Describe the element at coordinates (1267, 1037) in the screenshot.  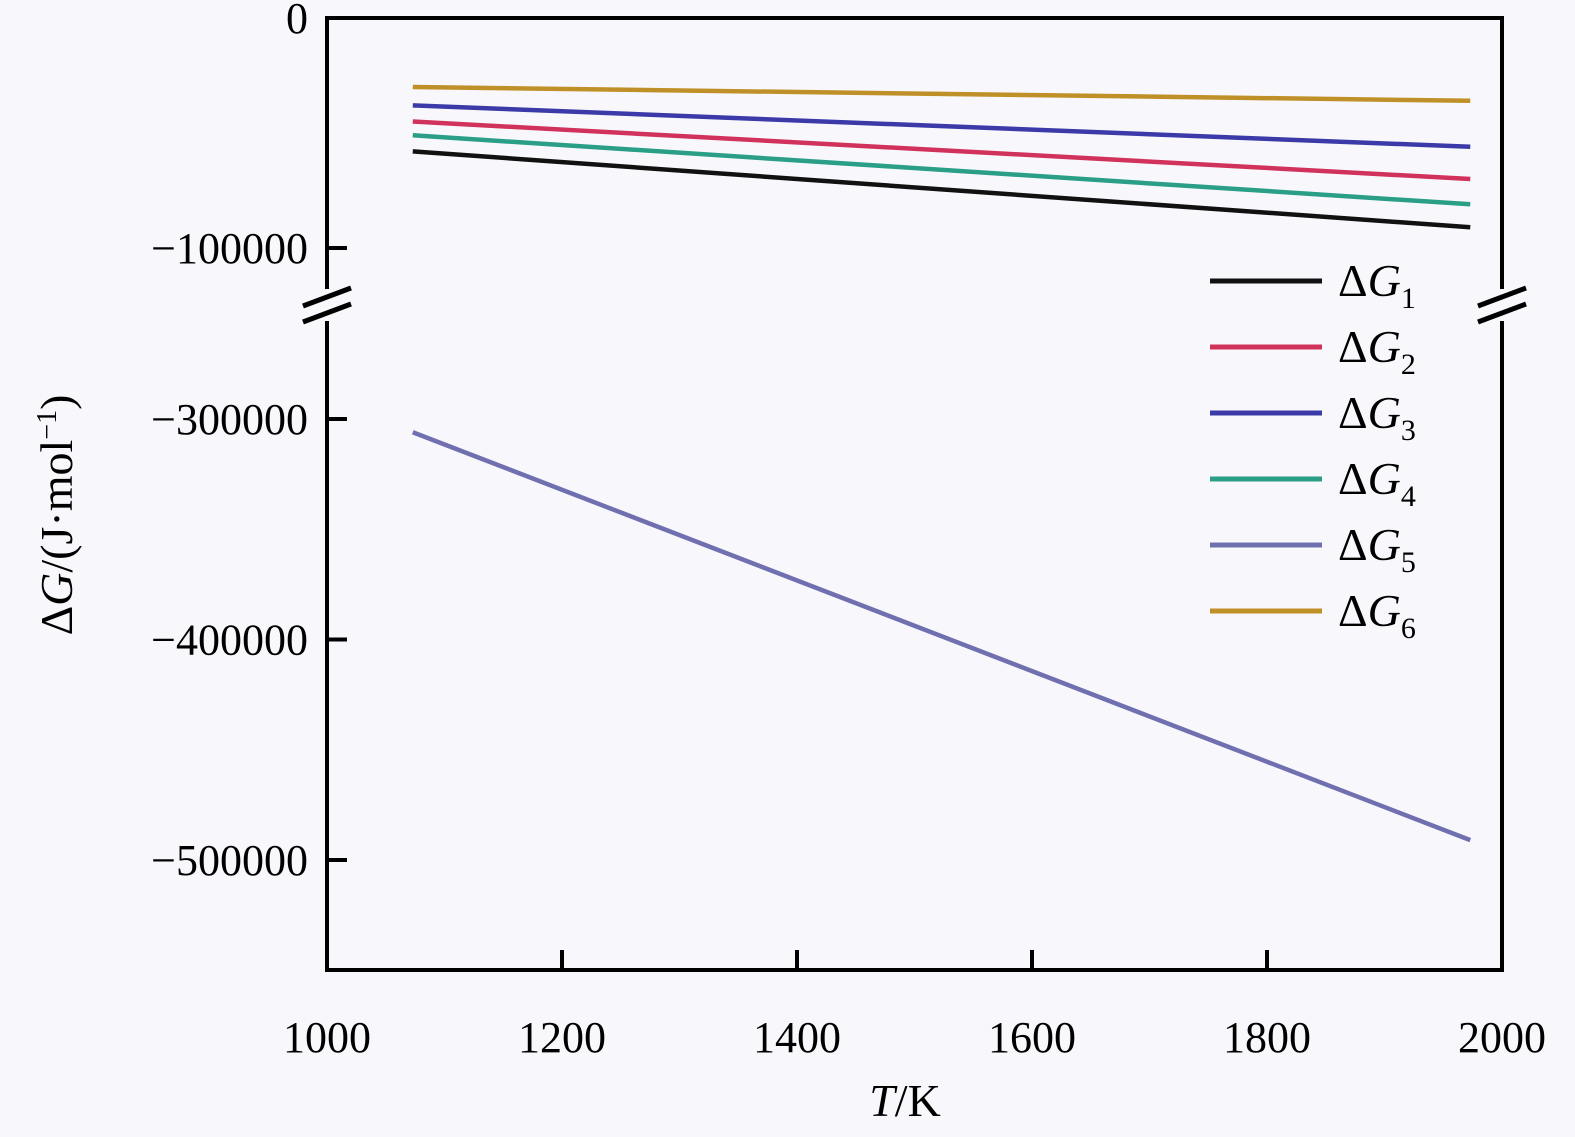
I see `x-tick-label-1800: 1800` at that location.